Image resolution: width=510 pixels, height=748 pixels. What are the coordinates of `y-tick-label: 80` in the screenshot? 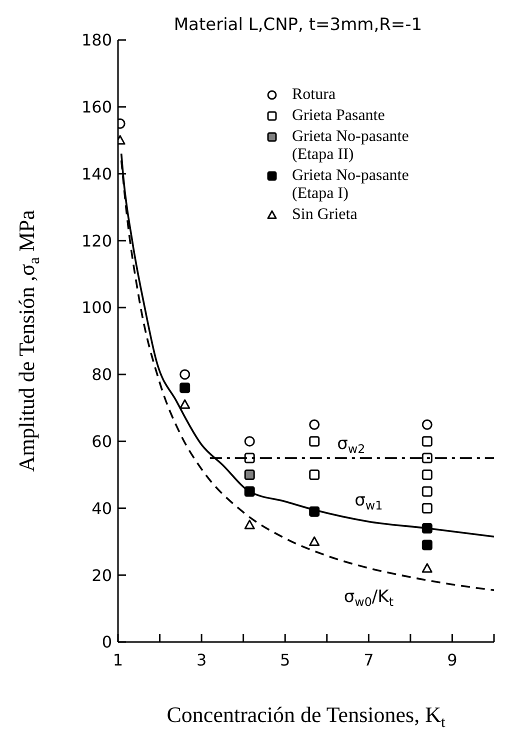 It's located at (102, 374).